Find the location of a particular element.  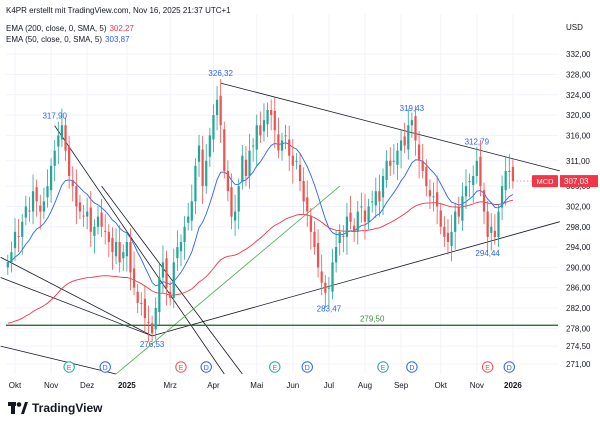

x-tick-label: Jun is located at coordinates (292, 385).